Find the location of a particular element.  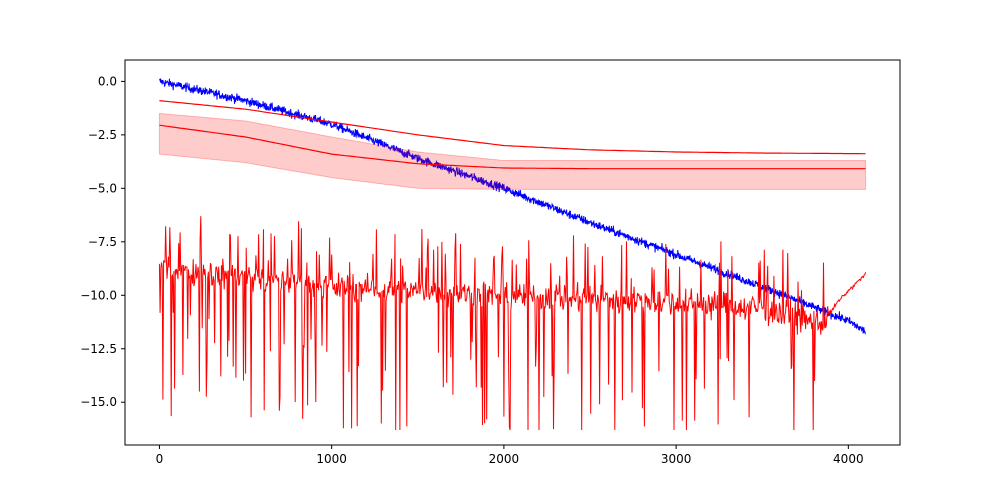

y-tick-label: −12.5 is located at coordinates (98, 349).